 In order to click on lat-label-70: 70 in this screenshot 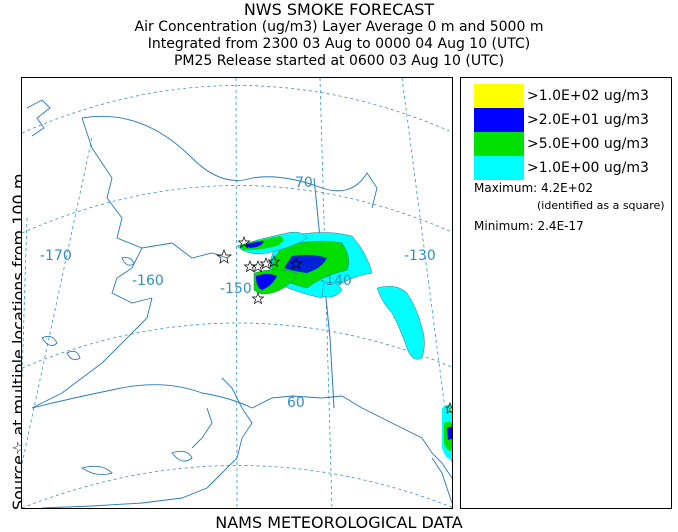, I will do `click(304, 183)`.